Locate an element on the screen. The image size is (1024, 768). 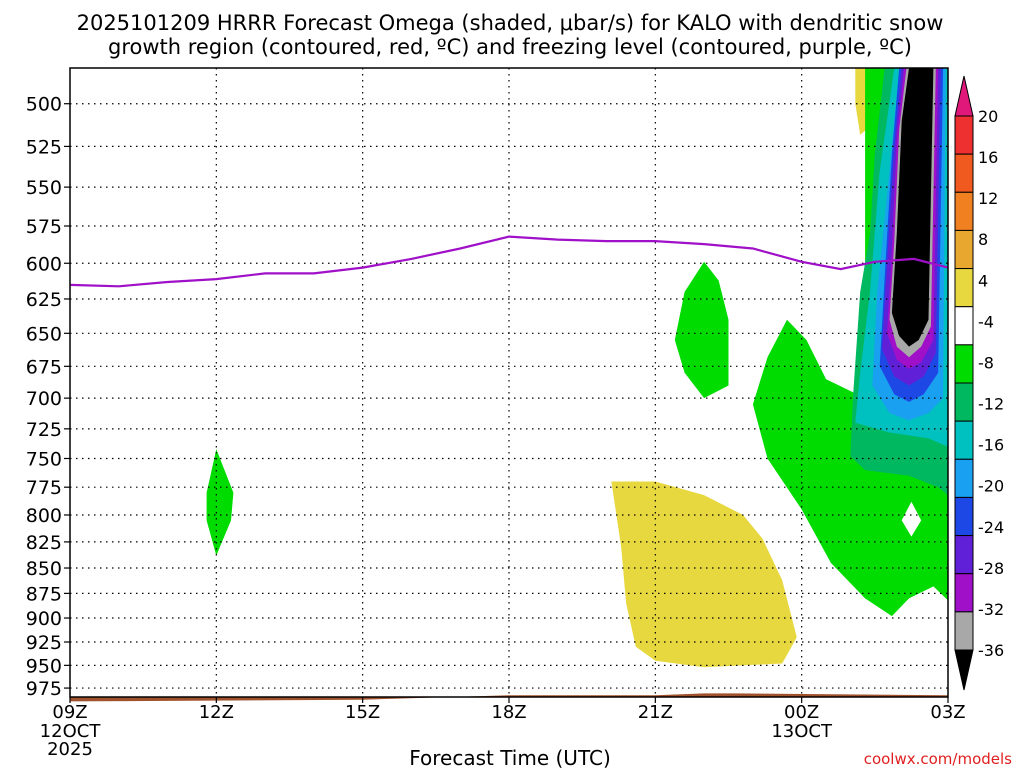
colorbar-label-7: -12 is located at coordinates (991, 404).